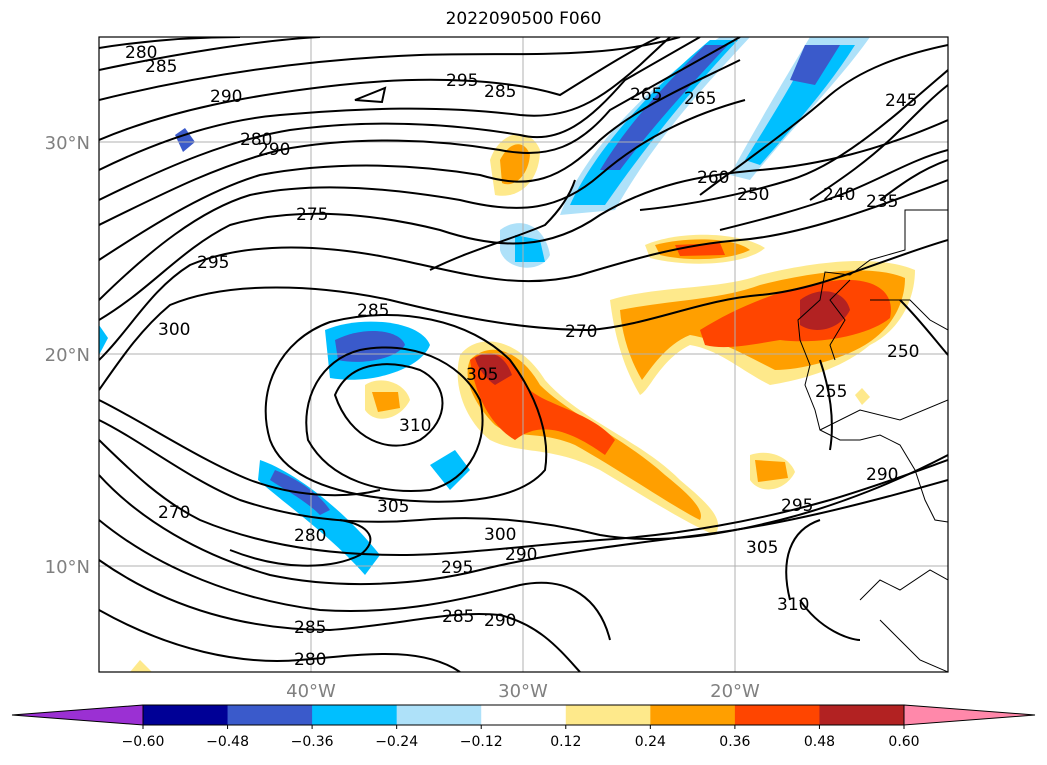  Describe the element at coordinates (825, 310) in the screenshot. I see `positive-anomaly-east-peak` at that location.